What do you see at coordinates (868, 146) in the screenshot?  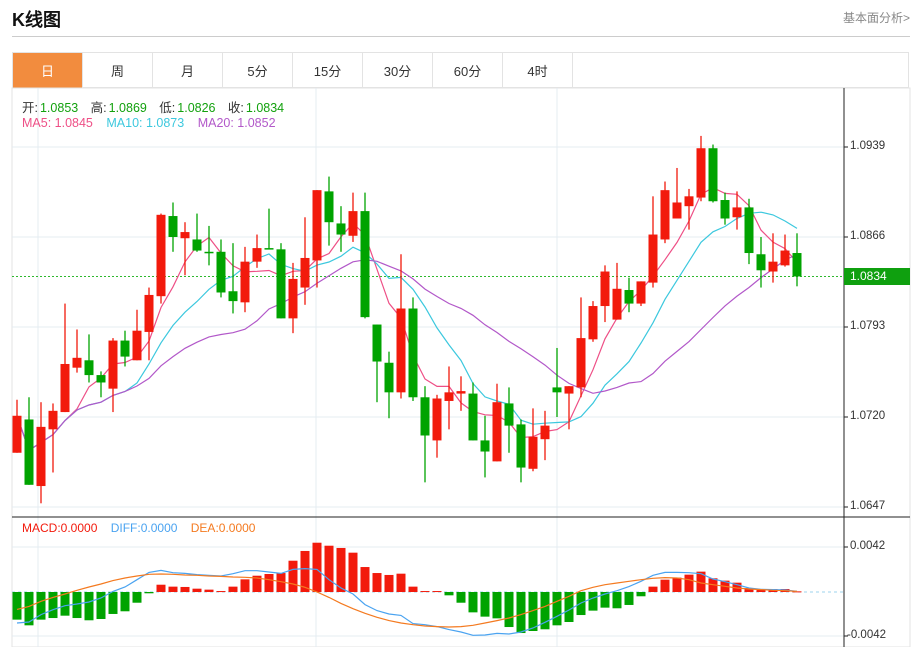 I see `y-tick-label: 1.0939` at bounding box center [868, 146].